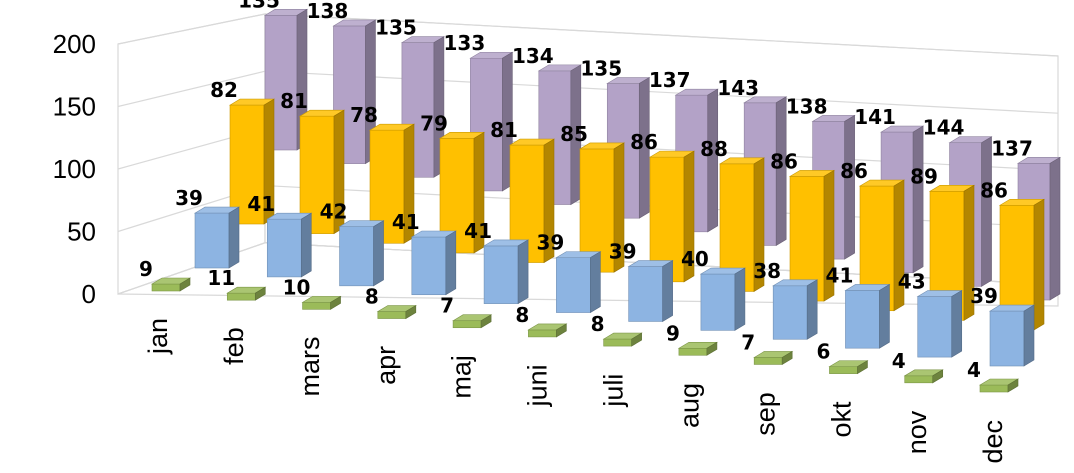  What do you see at coordinates (574, 134) in the screenshot?
I see `data-label: 85` at bounding box center [574, 134].